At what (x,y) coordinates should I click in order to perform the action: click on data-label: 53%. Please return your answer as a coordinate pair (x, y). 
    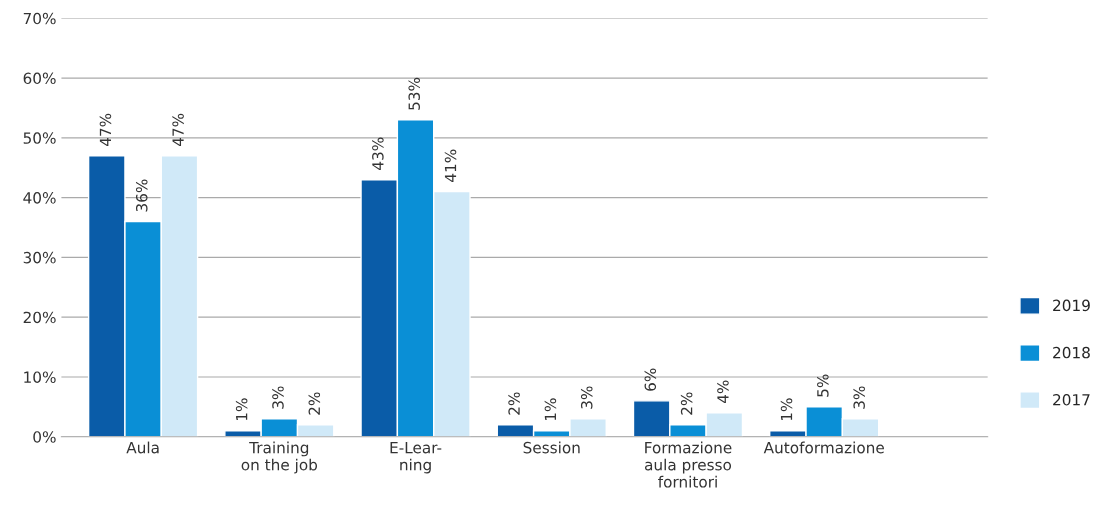
    Looking at the image, I should click on (414, 93).